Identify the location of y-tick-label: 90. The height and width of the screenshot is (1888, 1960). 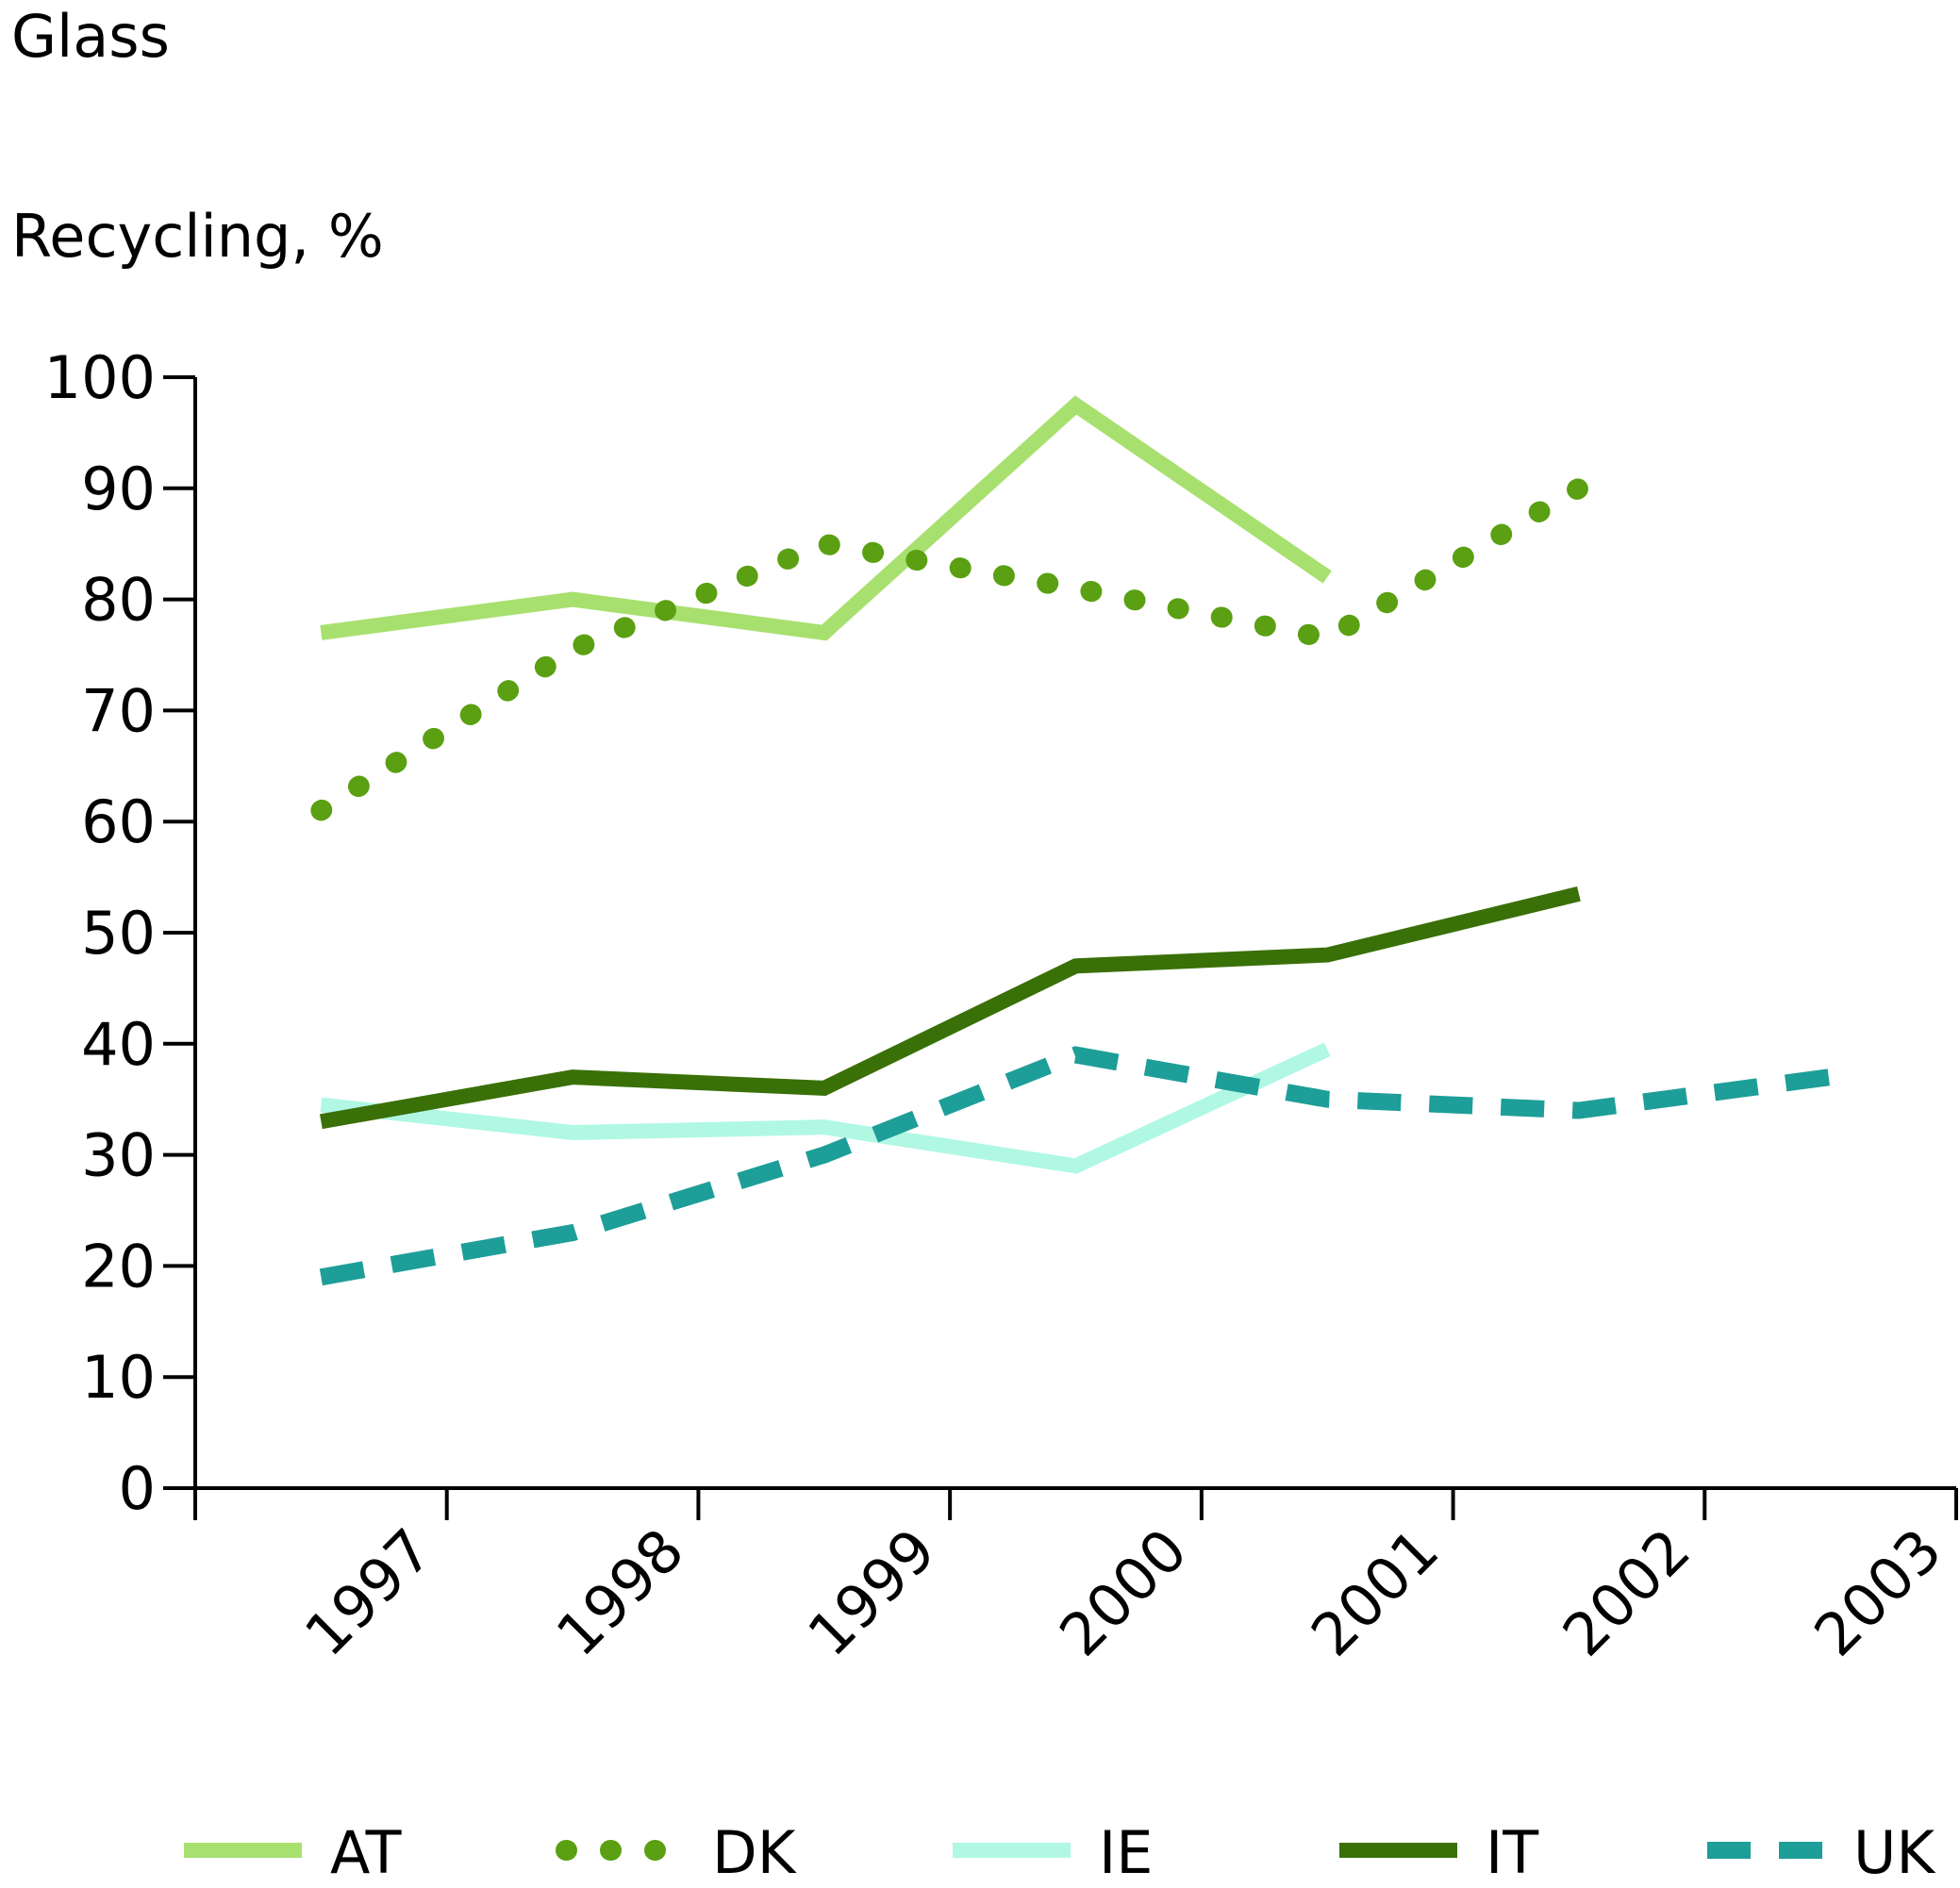
(118, 489).